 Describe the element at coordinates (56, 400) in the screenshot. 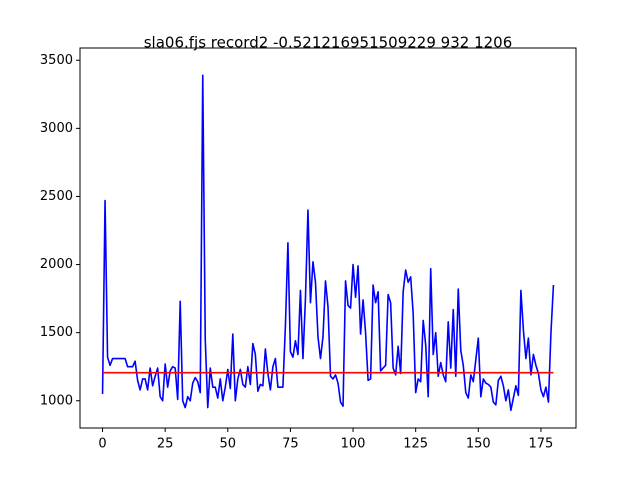

I see `y-tick-label: 1000` at that location.